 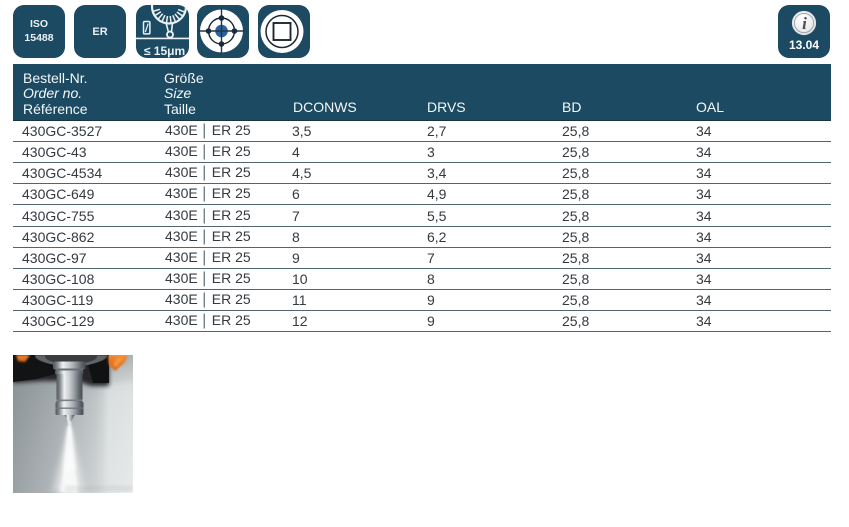 I want to click on svg-text: ≤ 15μm, so click(x=164, y=51).